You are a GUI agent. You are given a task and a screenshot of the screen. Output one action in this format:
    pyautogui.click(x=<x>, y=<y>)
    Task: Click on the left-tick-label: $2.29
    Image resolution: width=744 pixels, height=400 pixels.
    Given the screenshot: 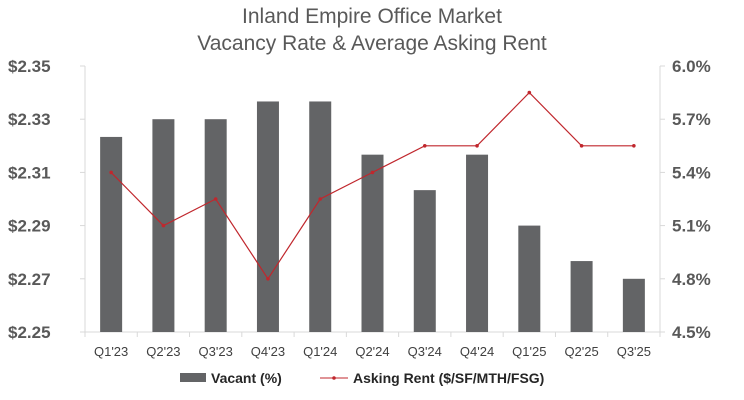 What is the action you would take?
    pyautogui.click(x=29, y=226)
    